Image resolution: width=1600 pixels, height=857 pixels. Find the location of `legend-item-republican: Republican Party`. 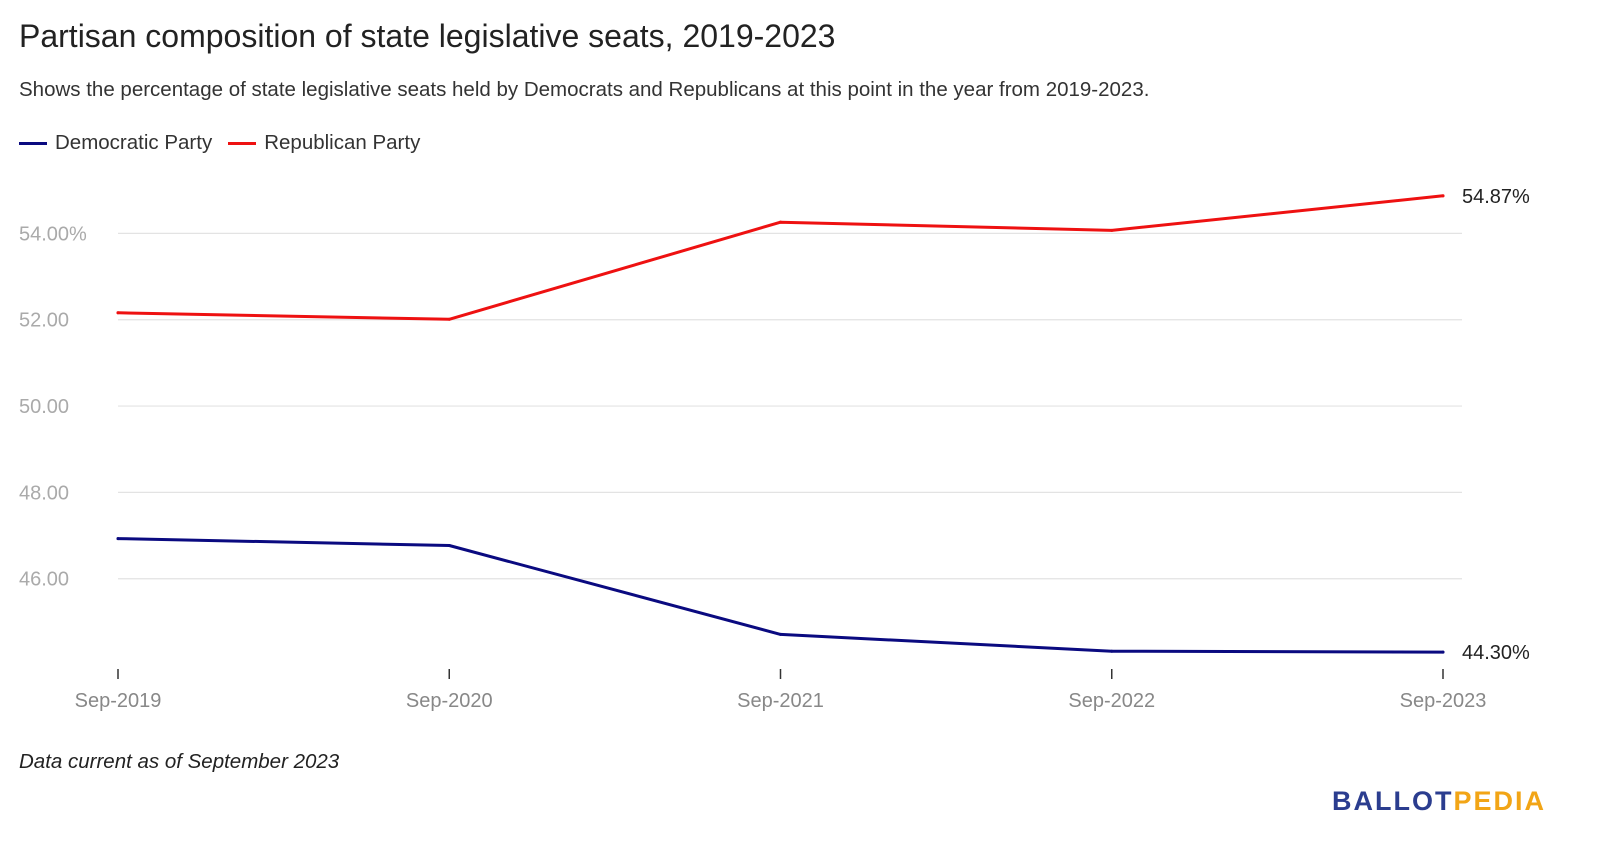

legend-item-republican: Republican Party is located at coordinates (324, 143).